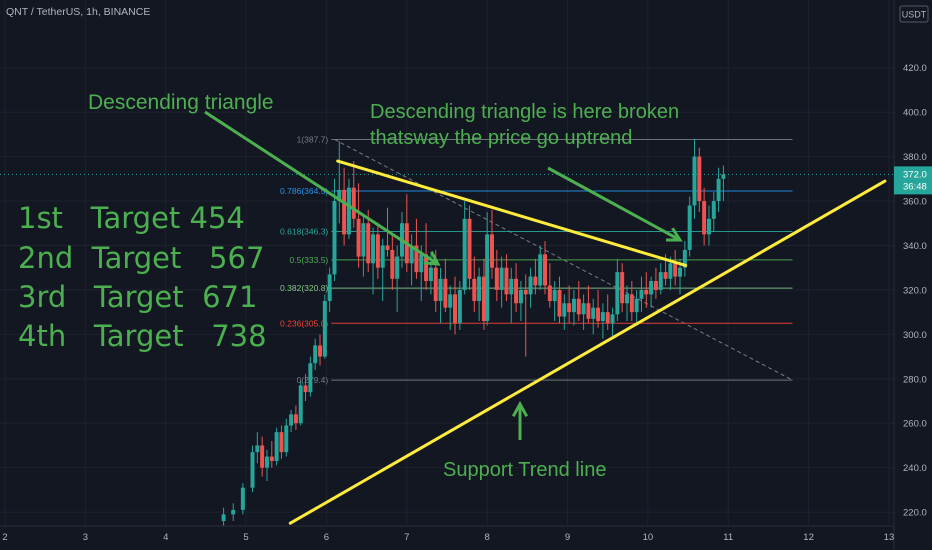 The height and width of the screenshot is (550, 932). What do you see at coordinates (512, 213) in the screenshot?
I see `trend-line-descending-resistance` at bounding box center [512, 213].